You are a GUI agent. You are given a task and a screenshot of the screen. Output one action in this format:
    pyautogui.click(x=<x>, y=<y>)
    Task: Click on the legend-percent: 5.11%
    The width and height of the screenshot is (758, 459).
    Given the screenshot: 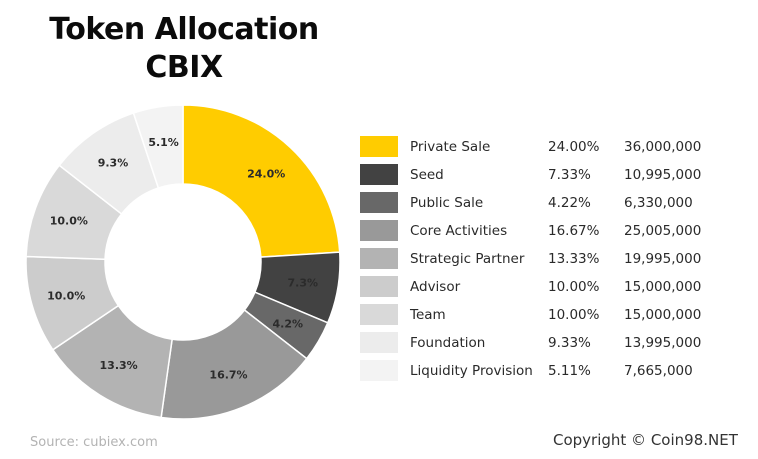 What is the action you would take?
    pyautogui.click(x=569, y=371)
    